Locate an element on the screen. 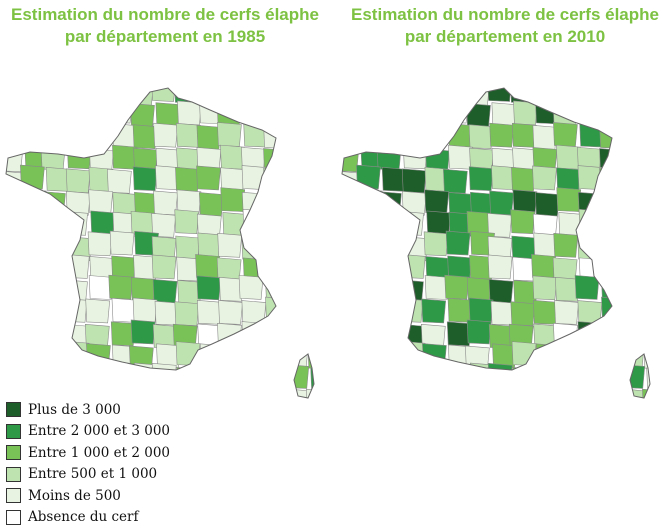 This screenshot has height=528, width=670. legend-swatch-absence is located at coordinates (13, 517).